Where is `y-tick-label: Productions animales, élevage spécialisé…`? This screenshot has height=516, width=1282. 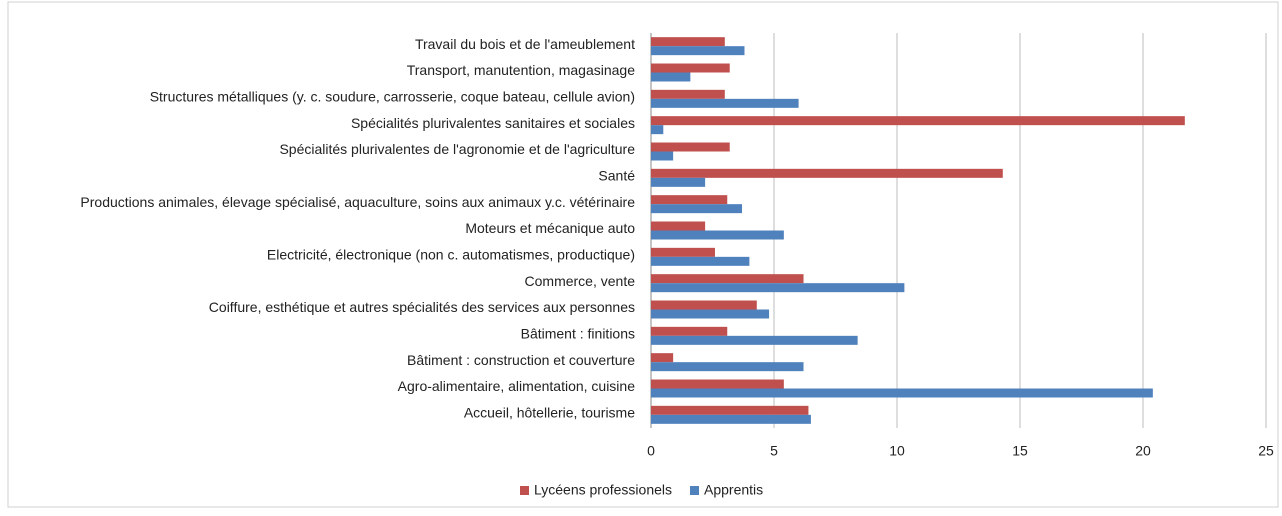
y-tick-label: Productions animales, élevage spécialisé… is located at coordinates (357, 202).